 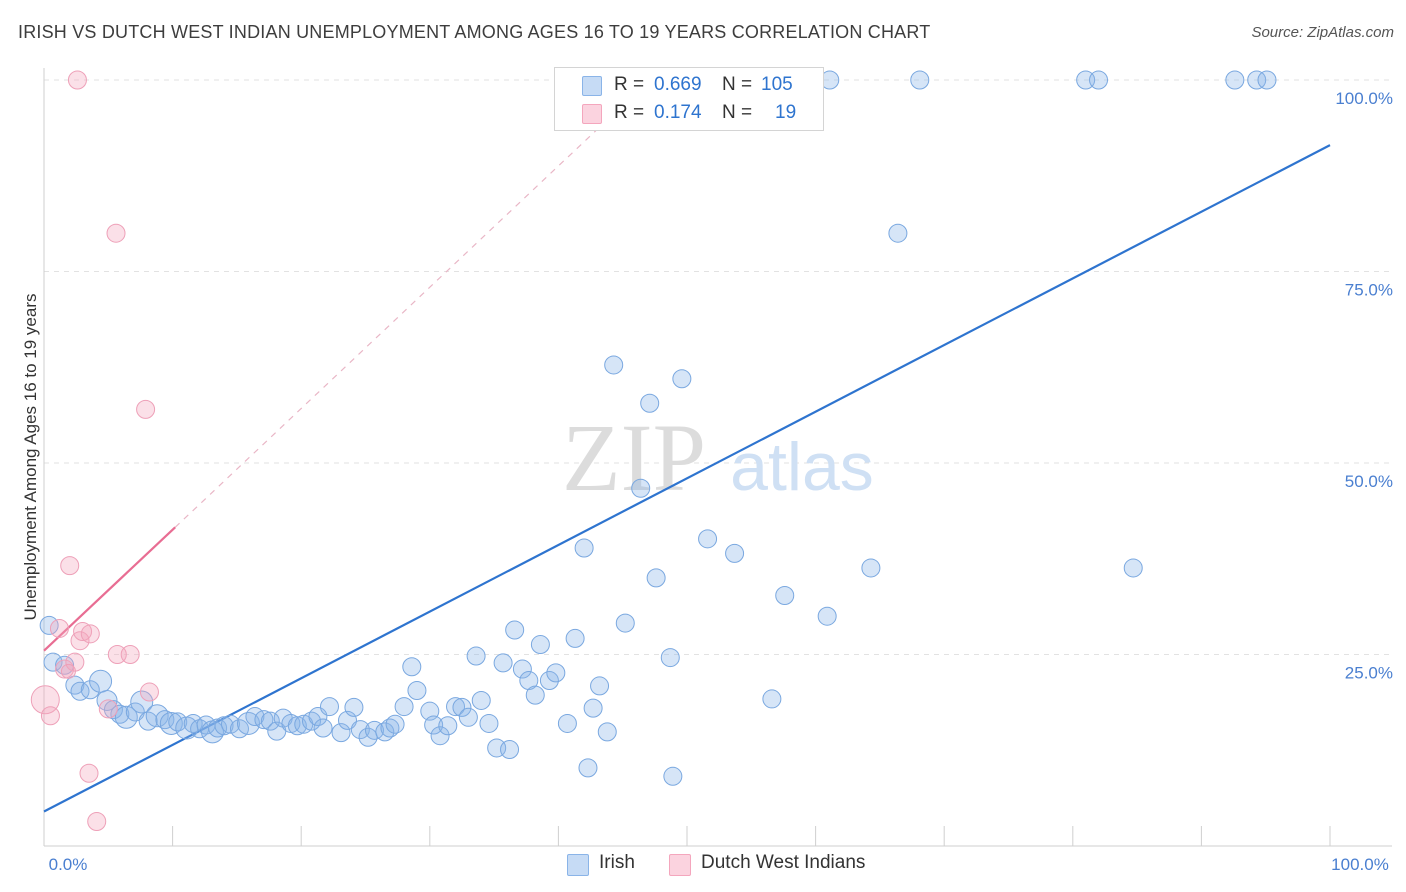 I want to click on legend-row-irish: R = 0.669 N = 105, so click(x=689, y=86).